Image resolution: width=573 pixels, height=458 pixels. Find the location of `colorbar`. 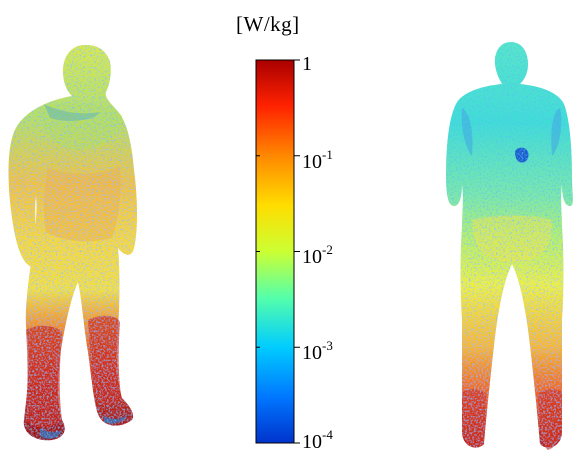

colorbar is located at coordinates (277, 251).